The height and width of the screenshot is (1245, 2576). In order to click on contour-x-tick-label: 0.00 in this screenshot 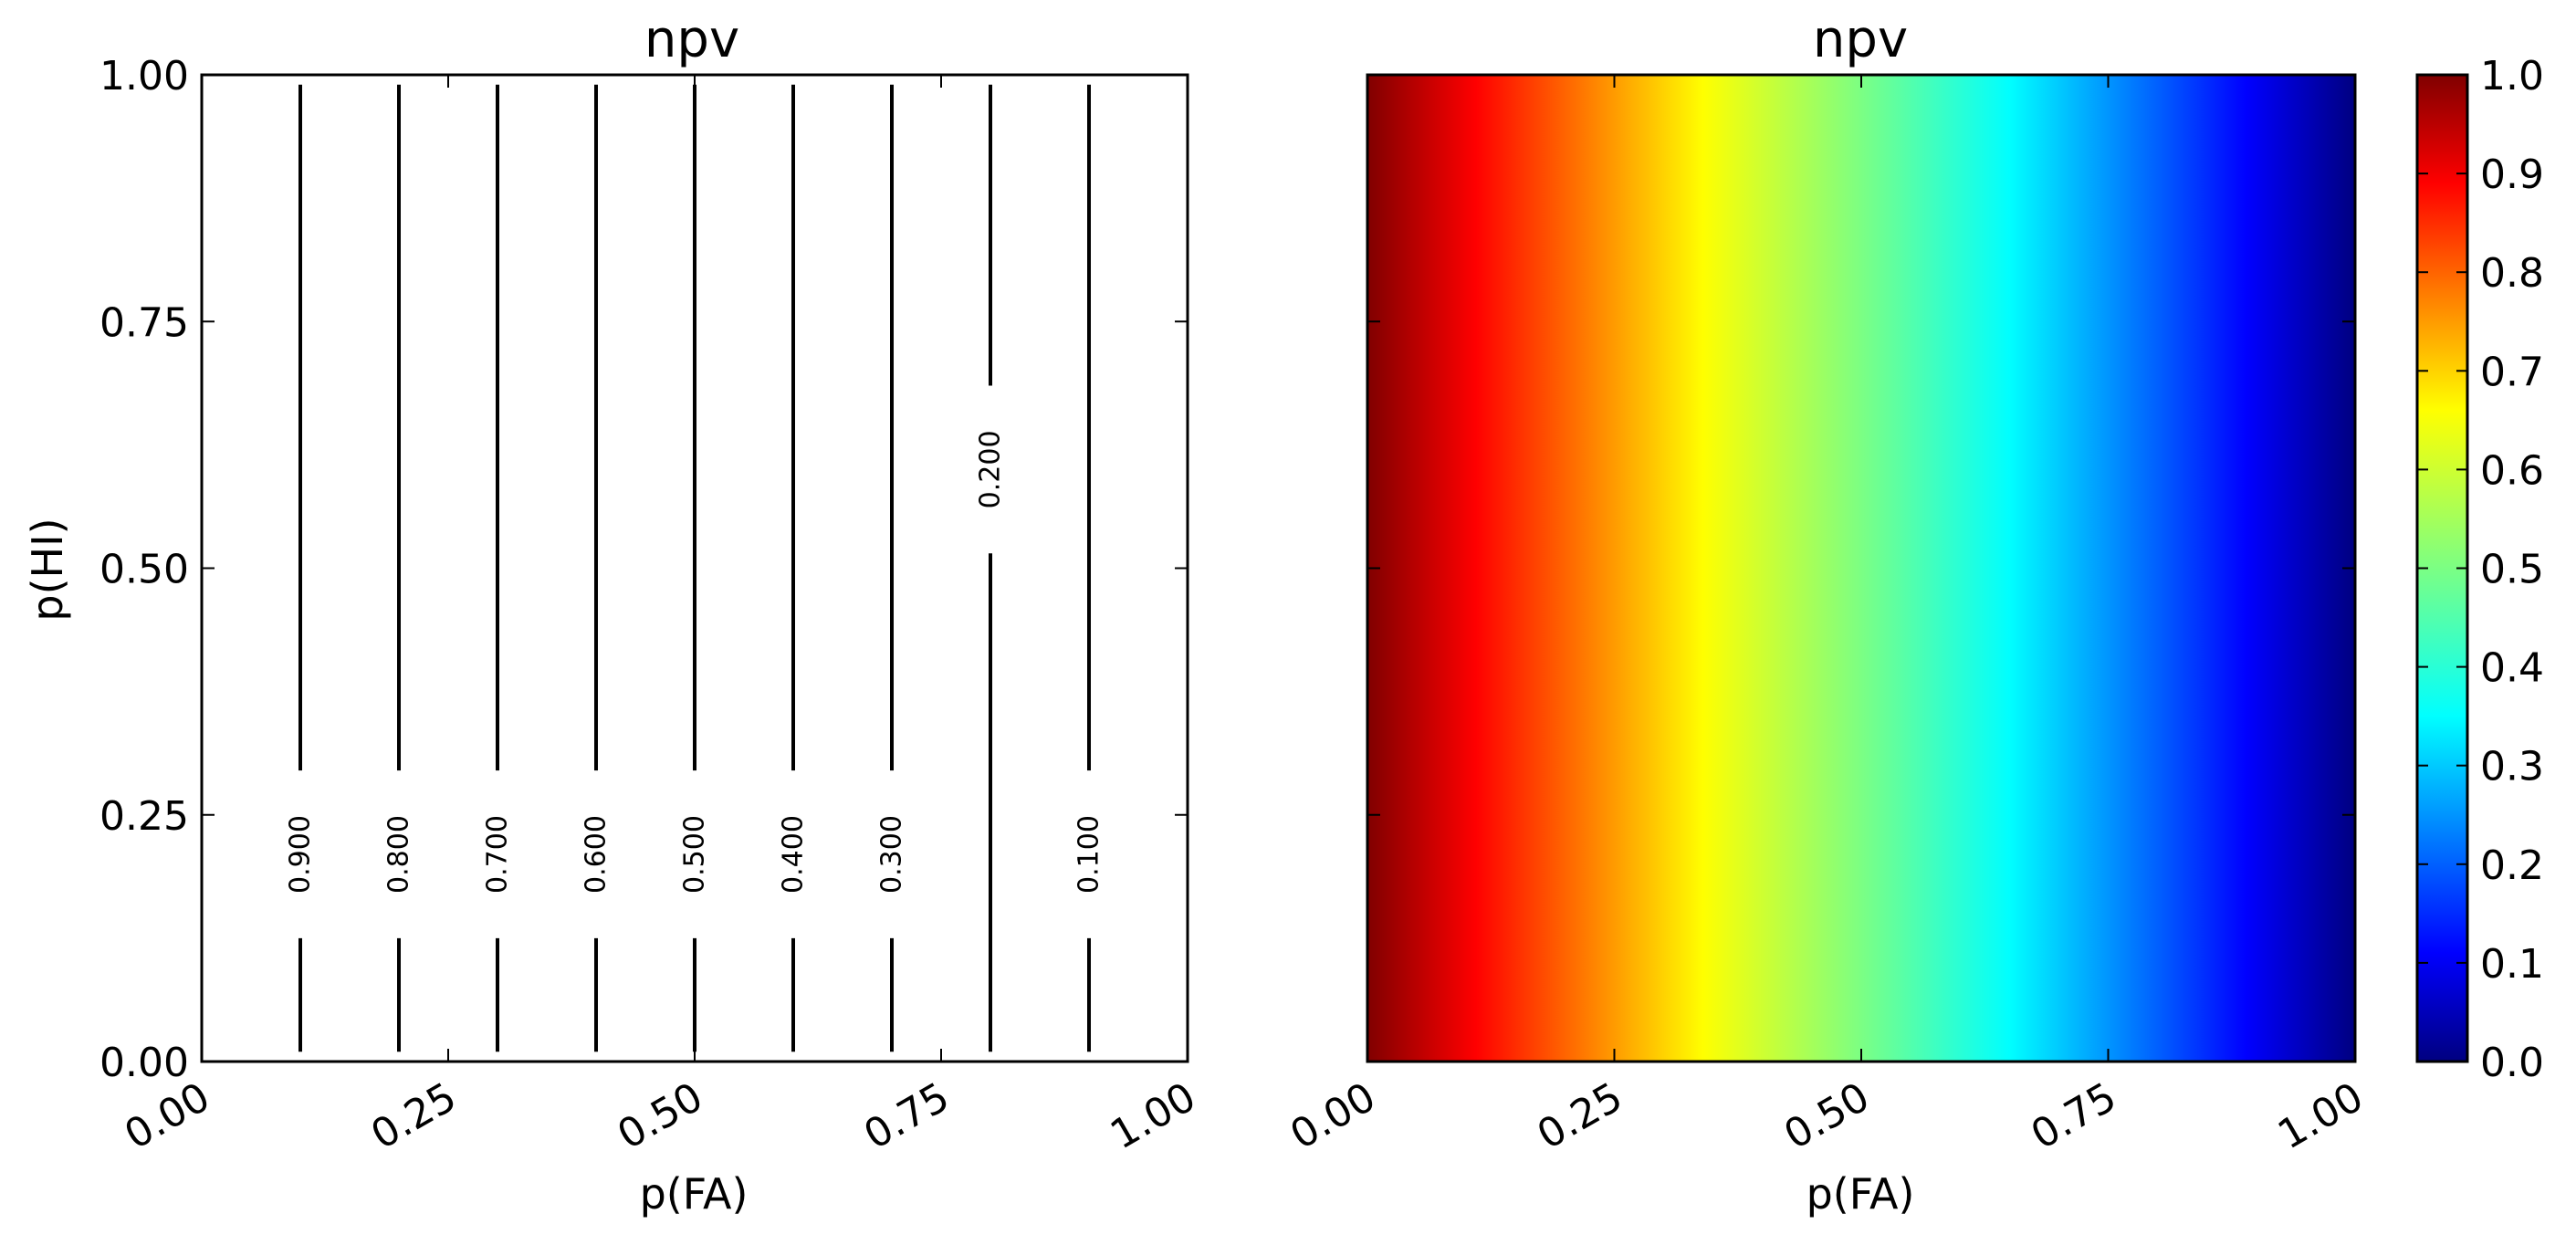, I will do `click(167, 1115)`.